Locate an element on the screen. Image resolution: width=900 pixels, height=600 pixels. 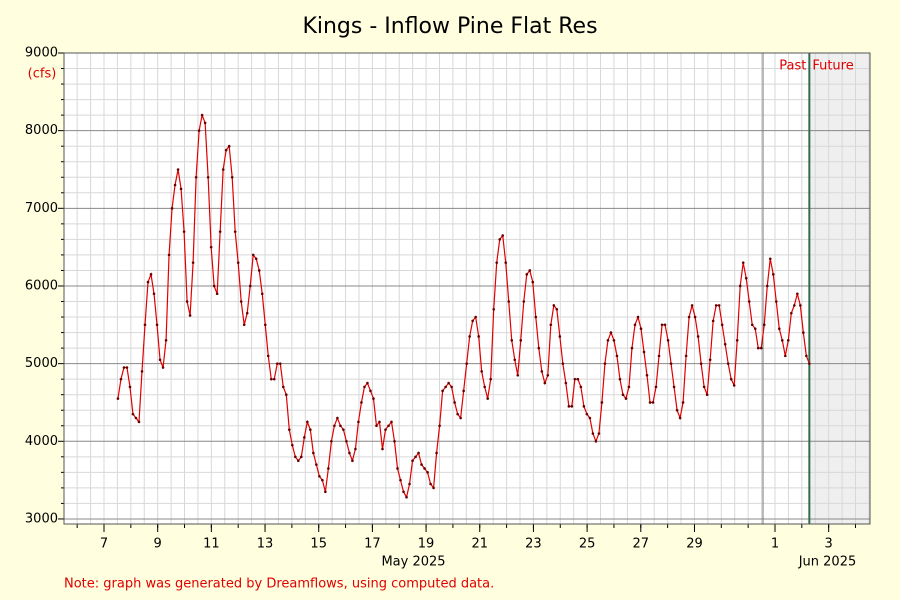
y-tick-label: 7000 is located at coordinates (41, 208).